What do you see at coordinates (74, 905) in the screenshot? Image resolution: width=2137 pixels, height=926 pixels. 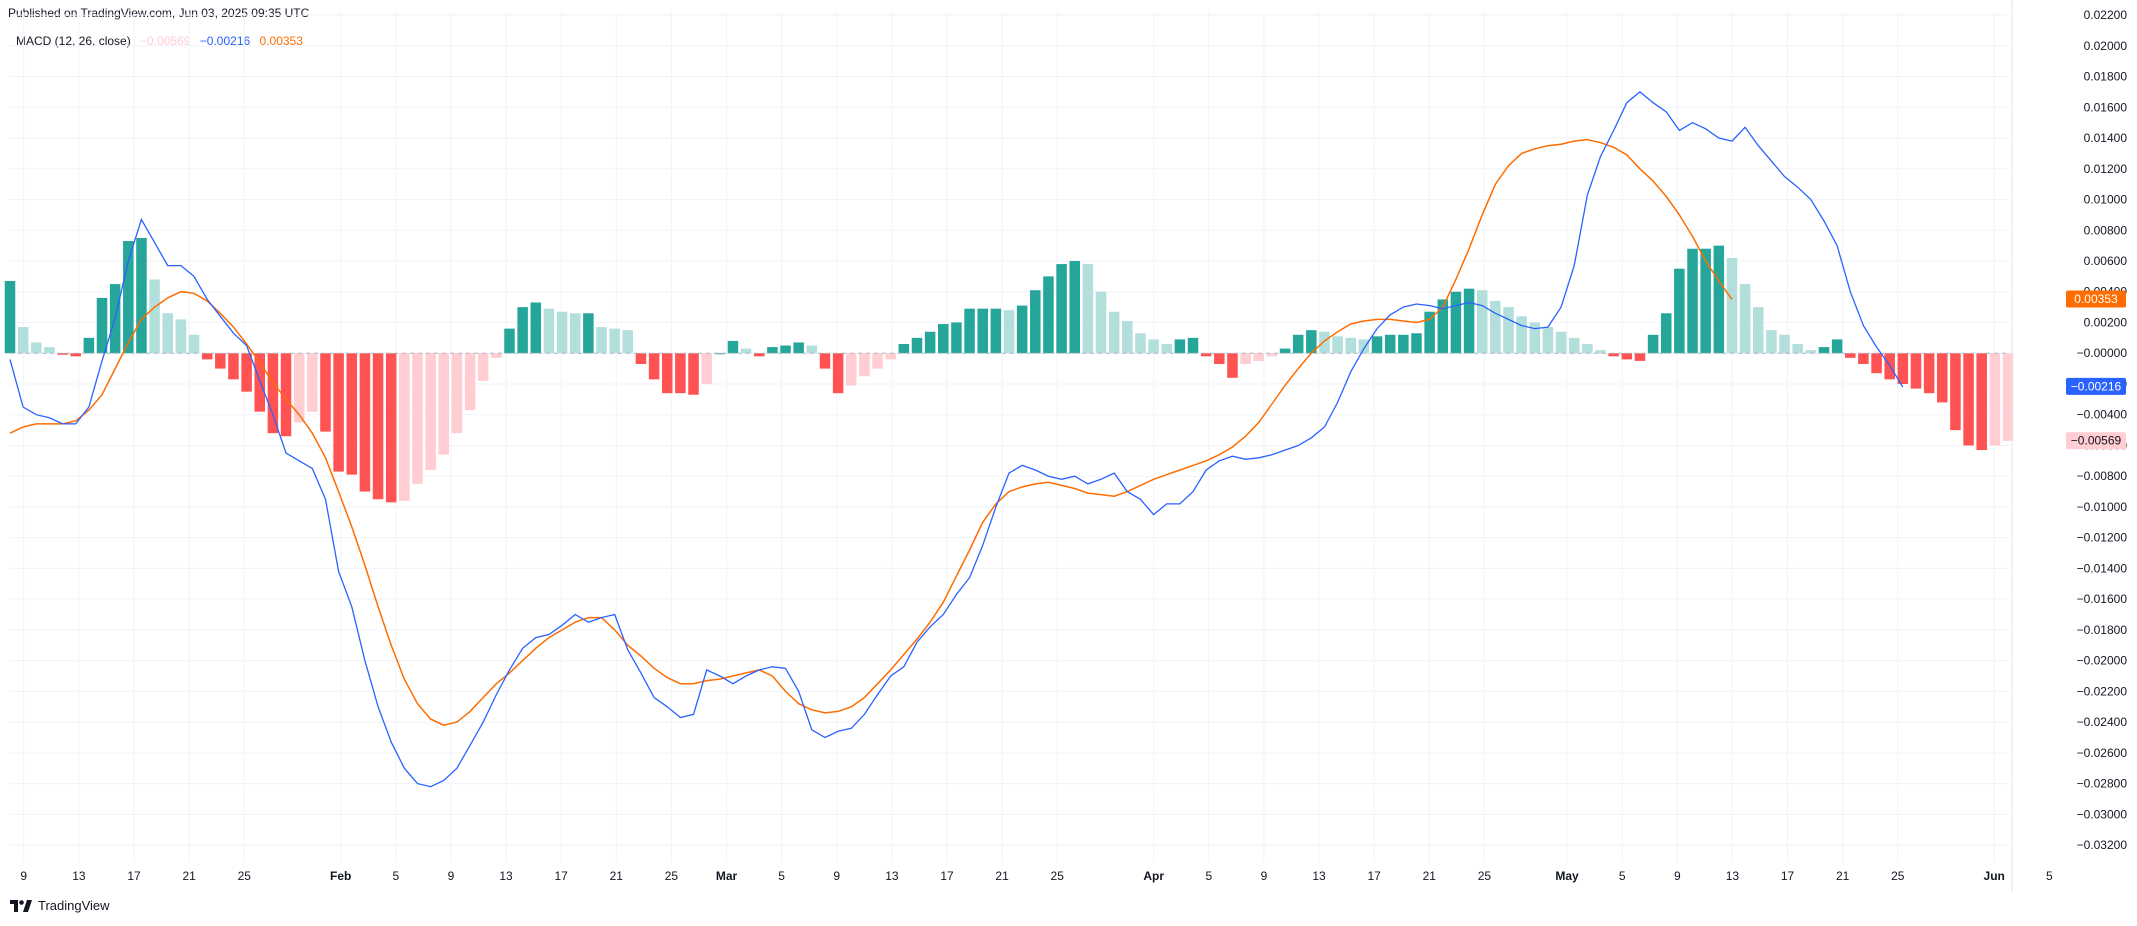 I see `tradingview-brand: TradingView` at bounding box center [74, 905].